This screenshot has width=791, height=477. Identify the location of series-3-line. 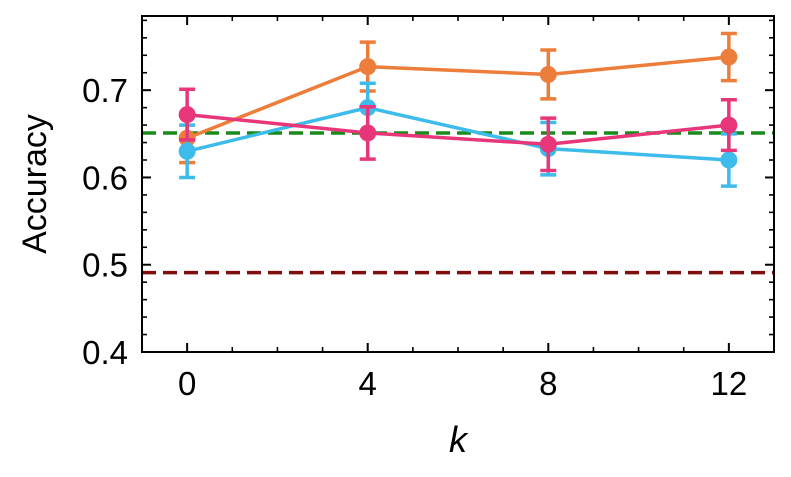
(458, 129).